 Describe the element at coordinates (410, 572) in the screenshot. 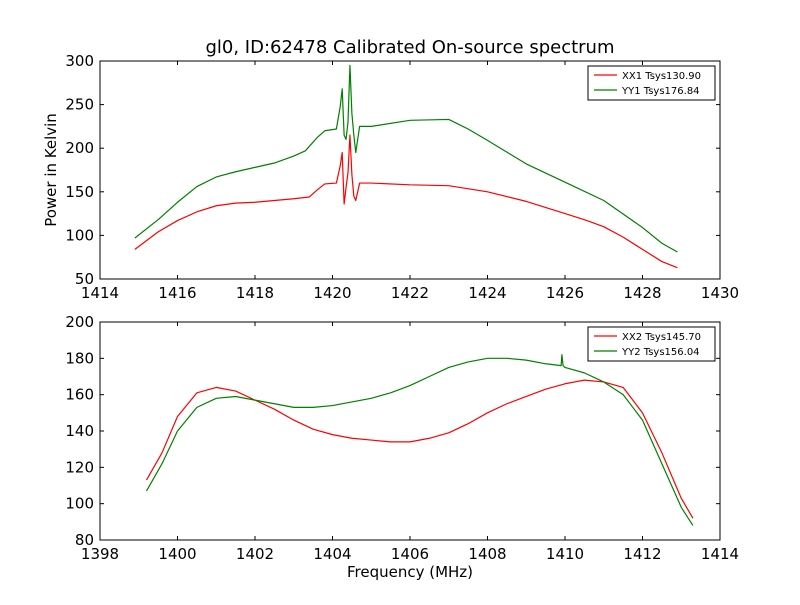

I see `x-axis-label: Frequency (MHz)` at that location.